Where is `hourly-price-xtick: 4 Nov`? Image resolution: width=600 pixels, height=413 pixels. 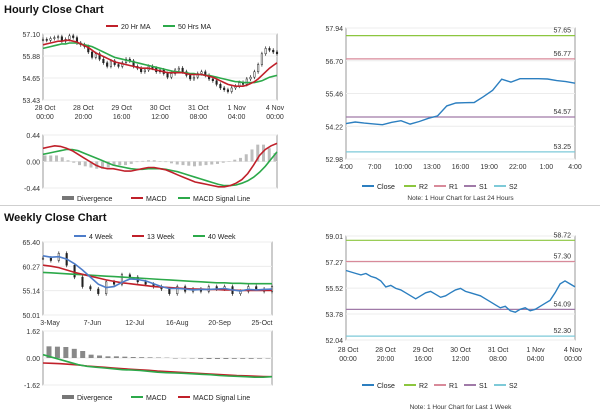
hourly-price-xtick: 4 Nov is located at coordinates (275, 108).